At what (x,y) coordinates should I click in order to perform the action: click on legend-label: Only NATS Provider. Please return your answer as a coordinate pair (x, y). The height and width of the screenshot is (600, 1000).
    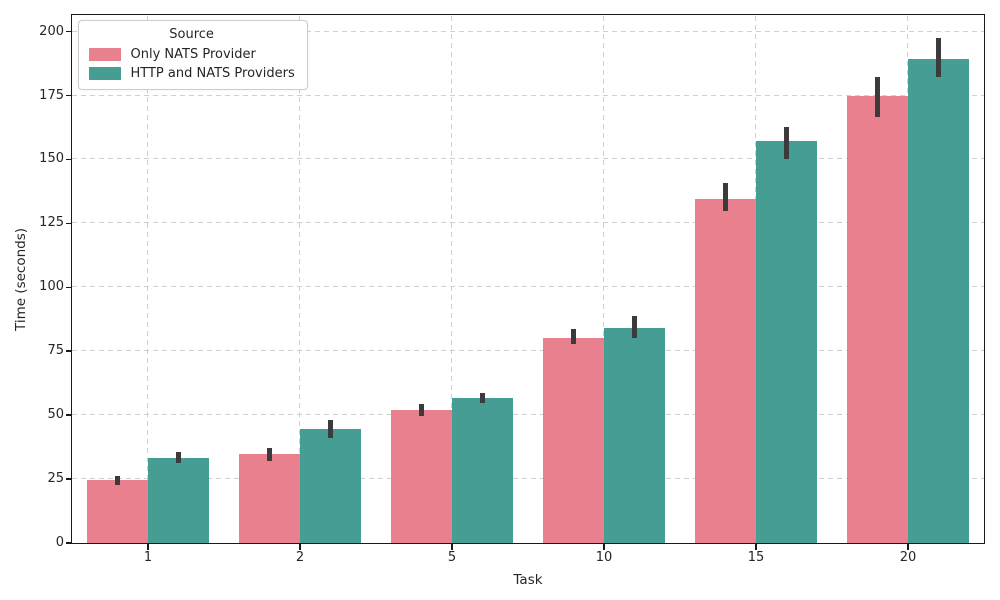
    Looking at the image, I should click on (193, 54).